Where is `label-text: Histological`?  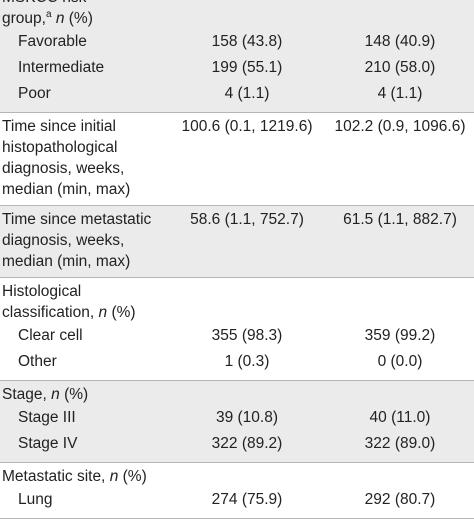
label-text: Histological is located at coordinates (42, 291).